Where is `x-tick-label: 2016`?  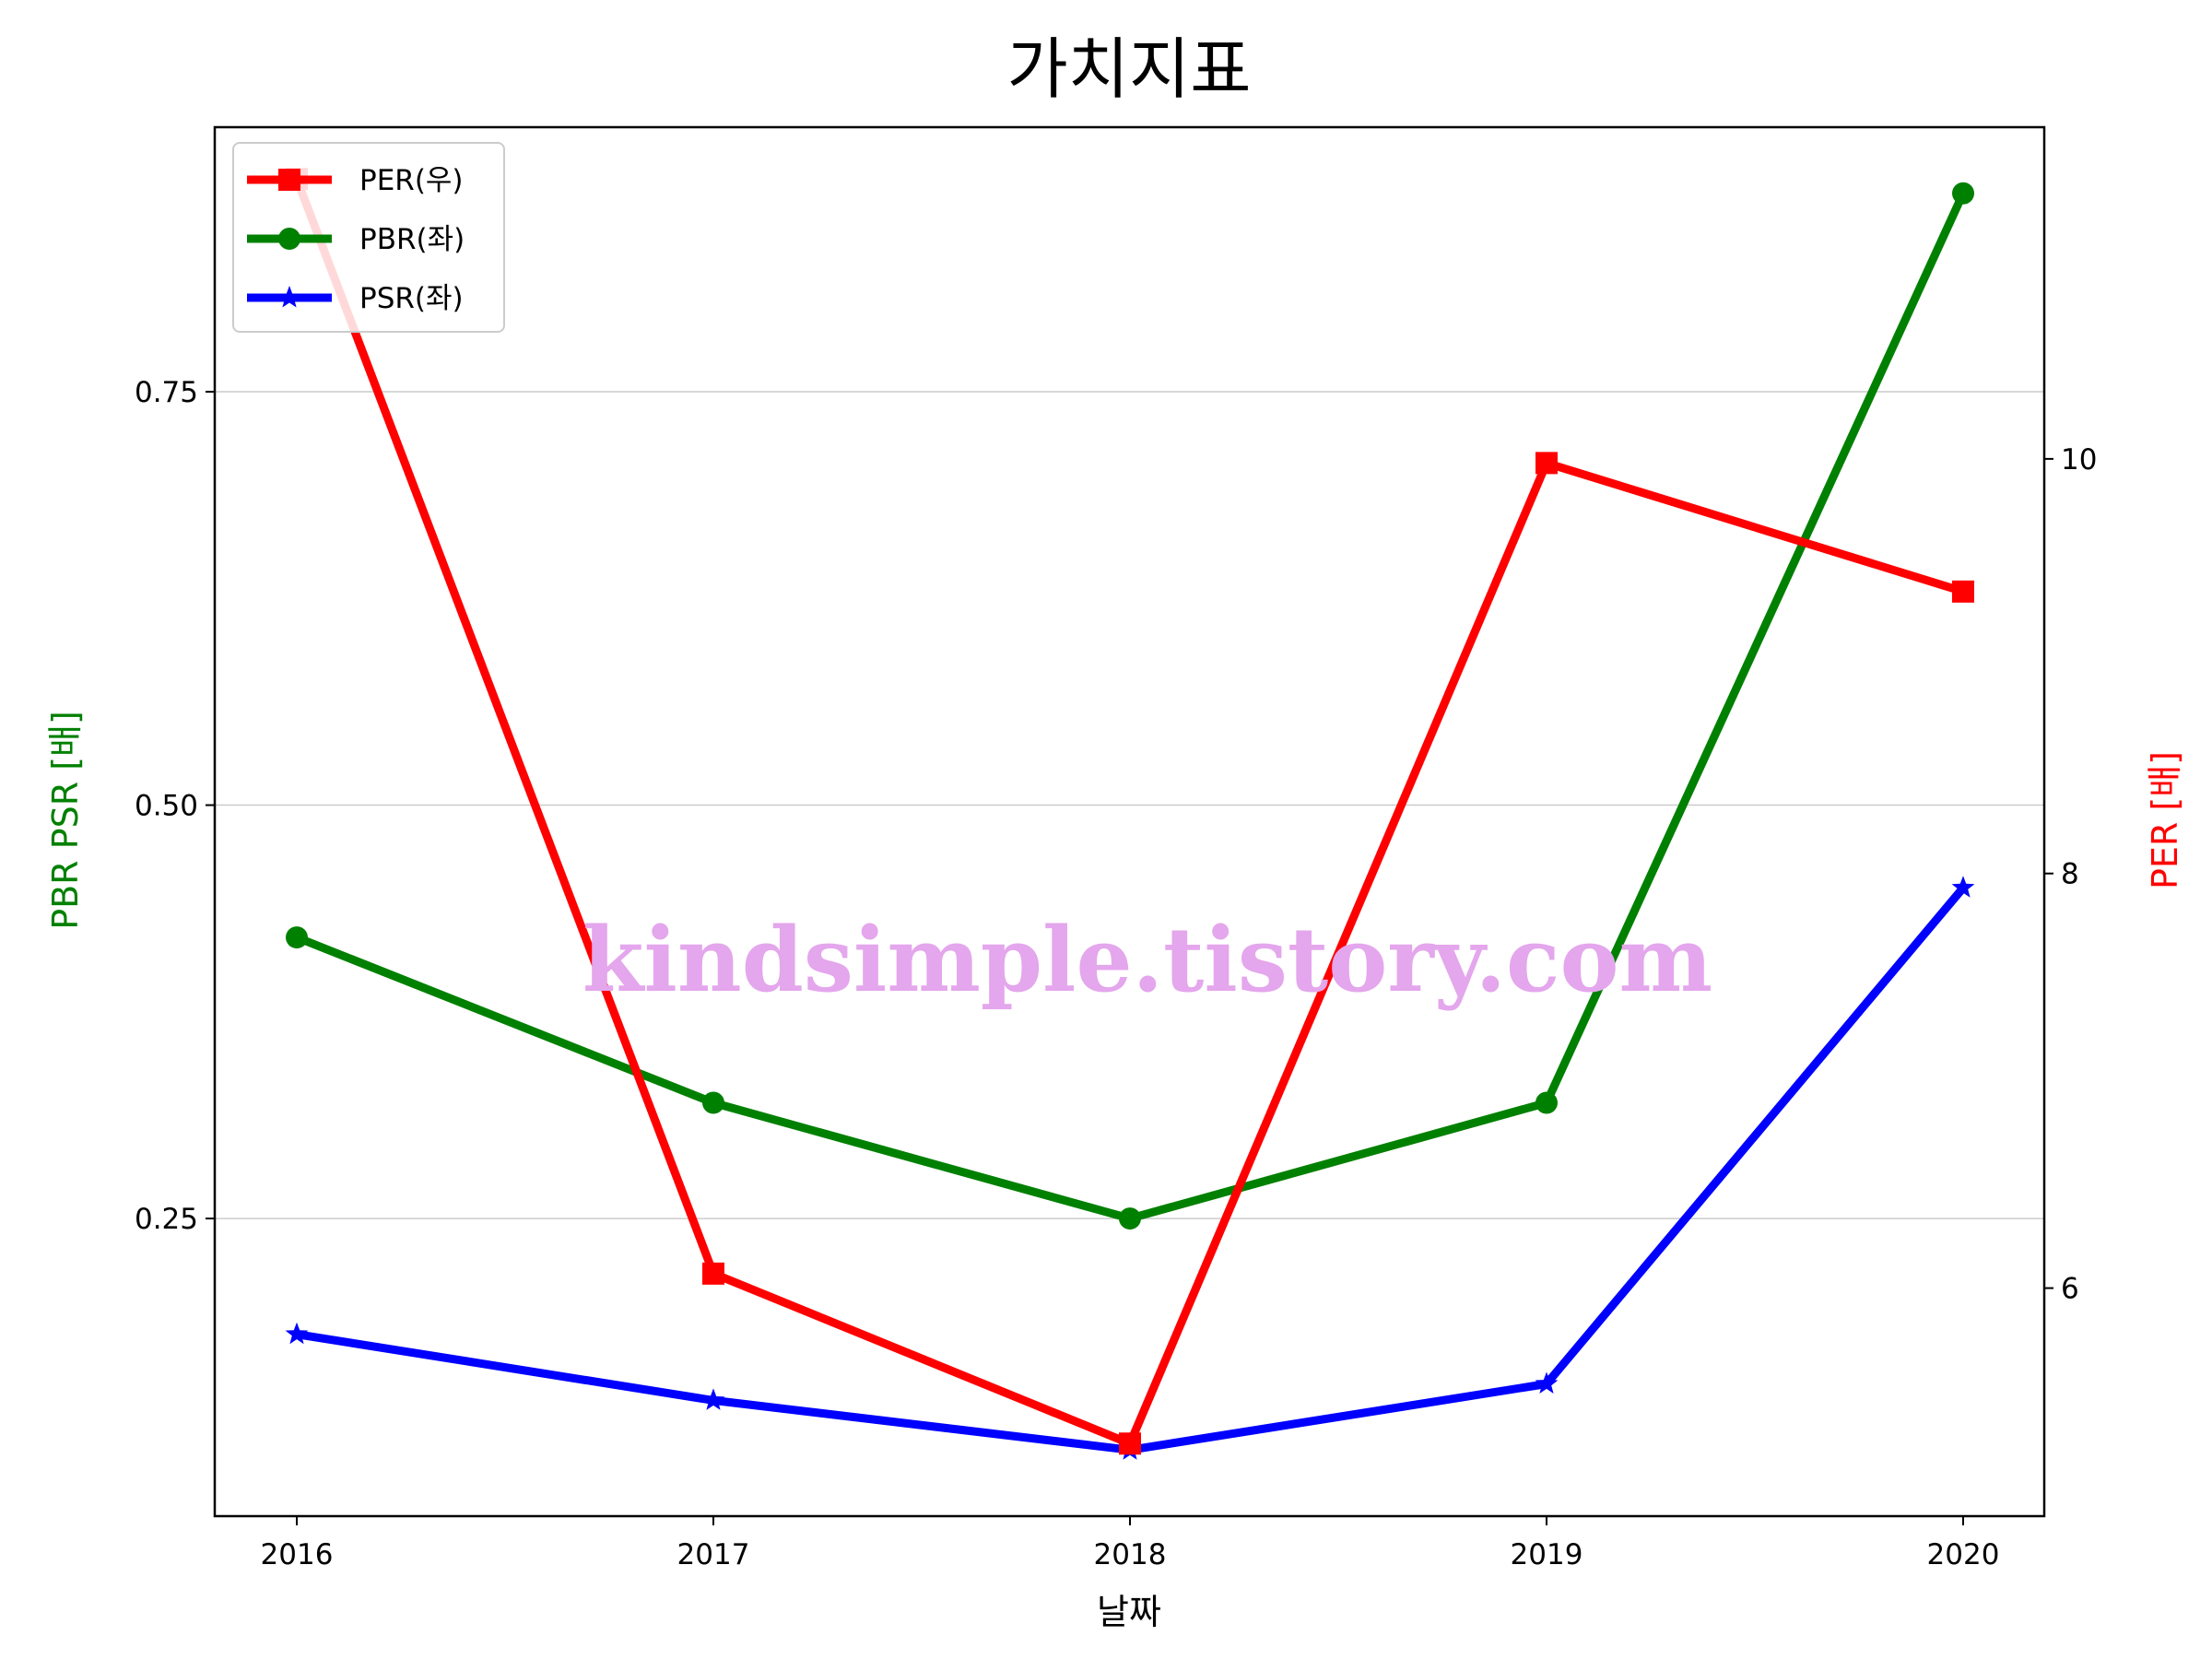
x-tick-label: 2016 is located at coordinates (297, 1554).